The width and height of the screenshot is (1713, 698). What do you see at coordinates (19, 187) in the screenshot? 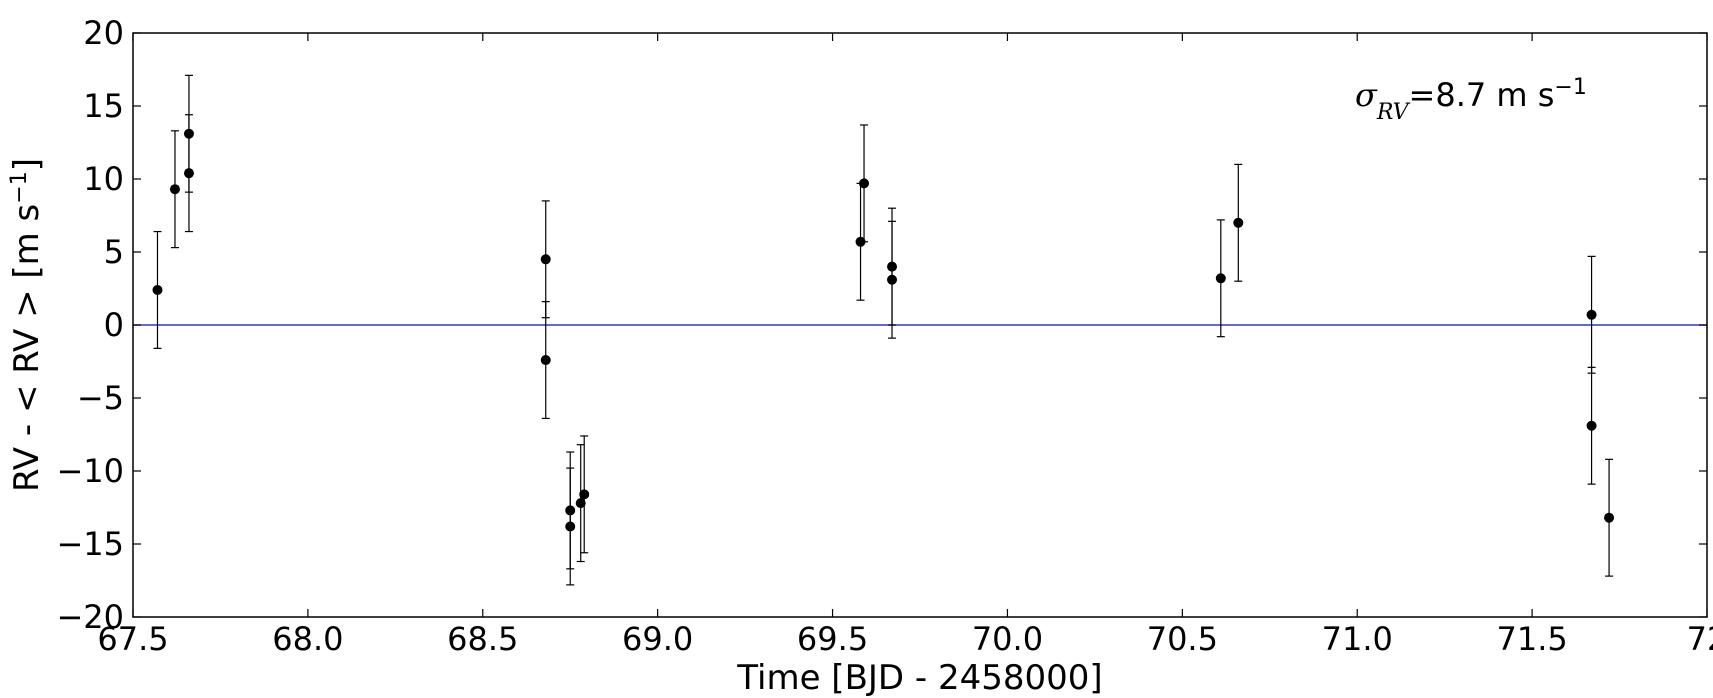
I see `y-axis-label-unit-exponent: −1` at bounding box center [19, 187].